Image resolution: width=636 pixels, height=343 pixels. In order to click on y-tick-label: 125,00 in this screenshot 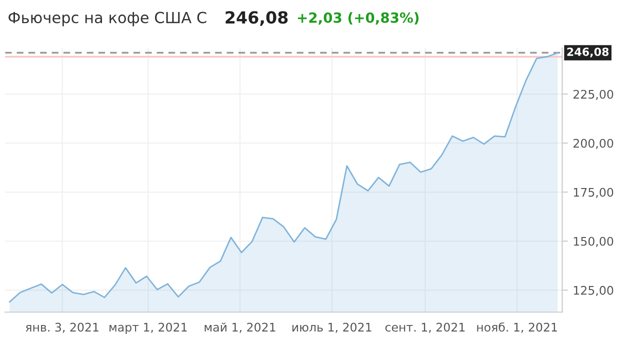, I will do `click(594, 291)`.